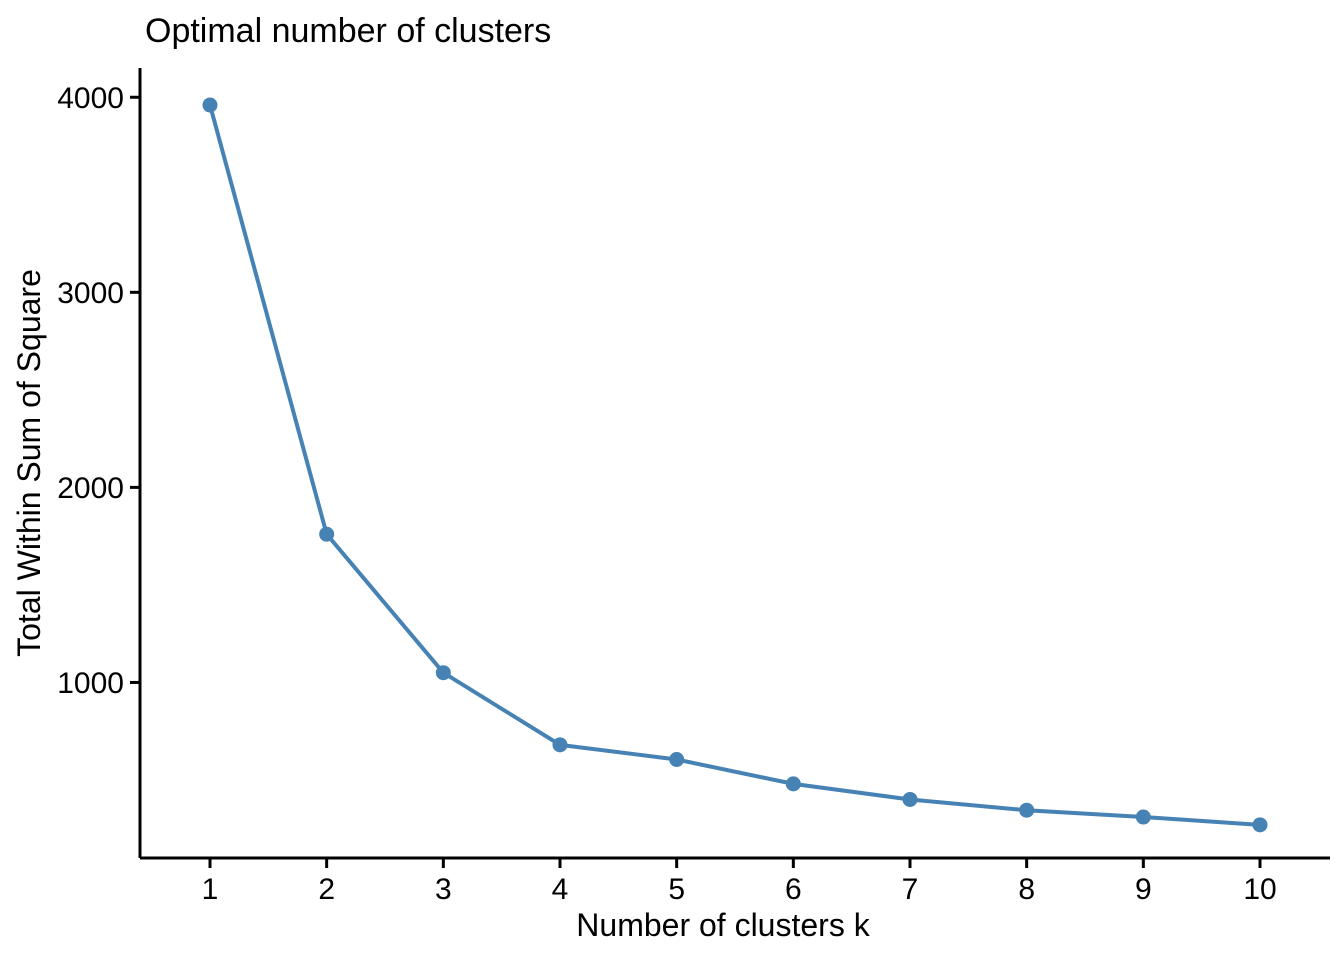 Image resolution: width=1344 pixels, height=960 pixels. What do you see at coordinates (348, 31) in the screenshot?
I see `chart-title: Optimal number of clusters` at bounding box center [348, 31].